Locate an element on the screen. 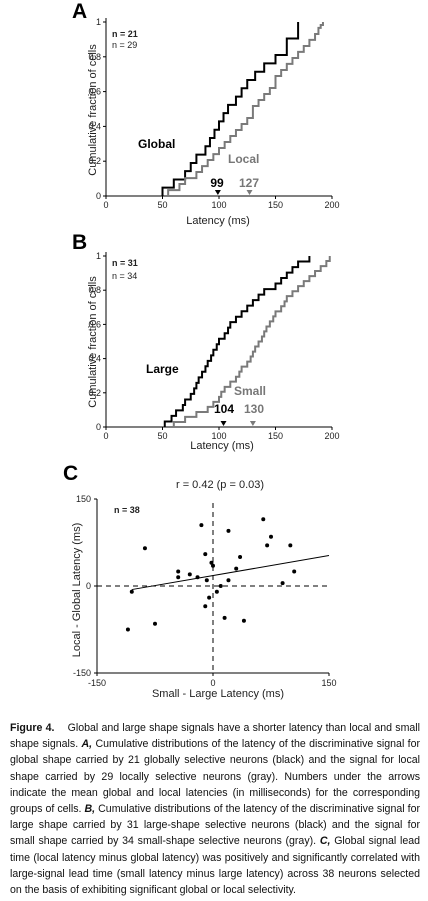  panel-b-n-small: n = 34 is located at coordinates (124, 276).